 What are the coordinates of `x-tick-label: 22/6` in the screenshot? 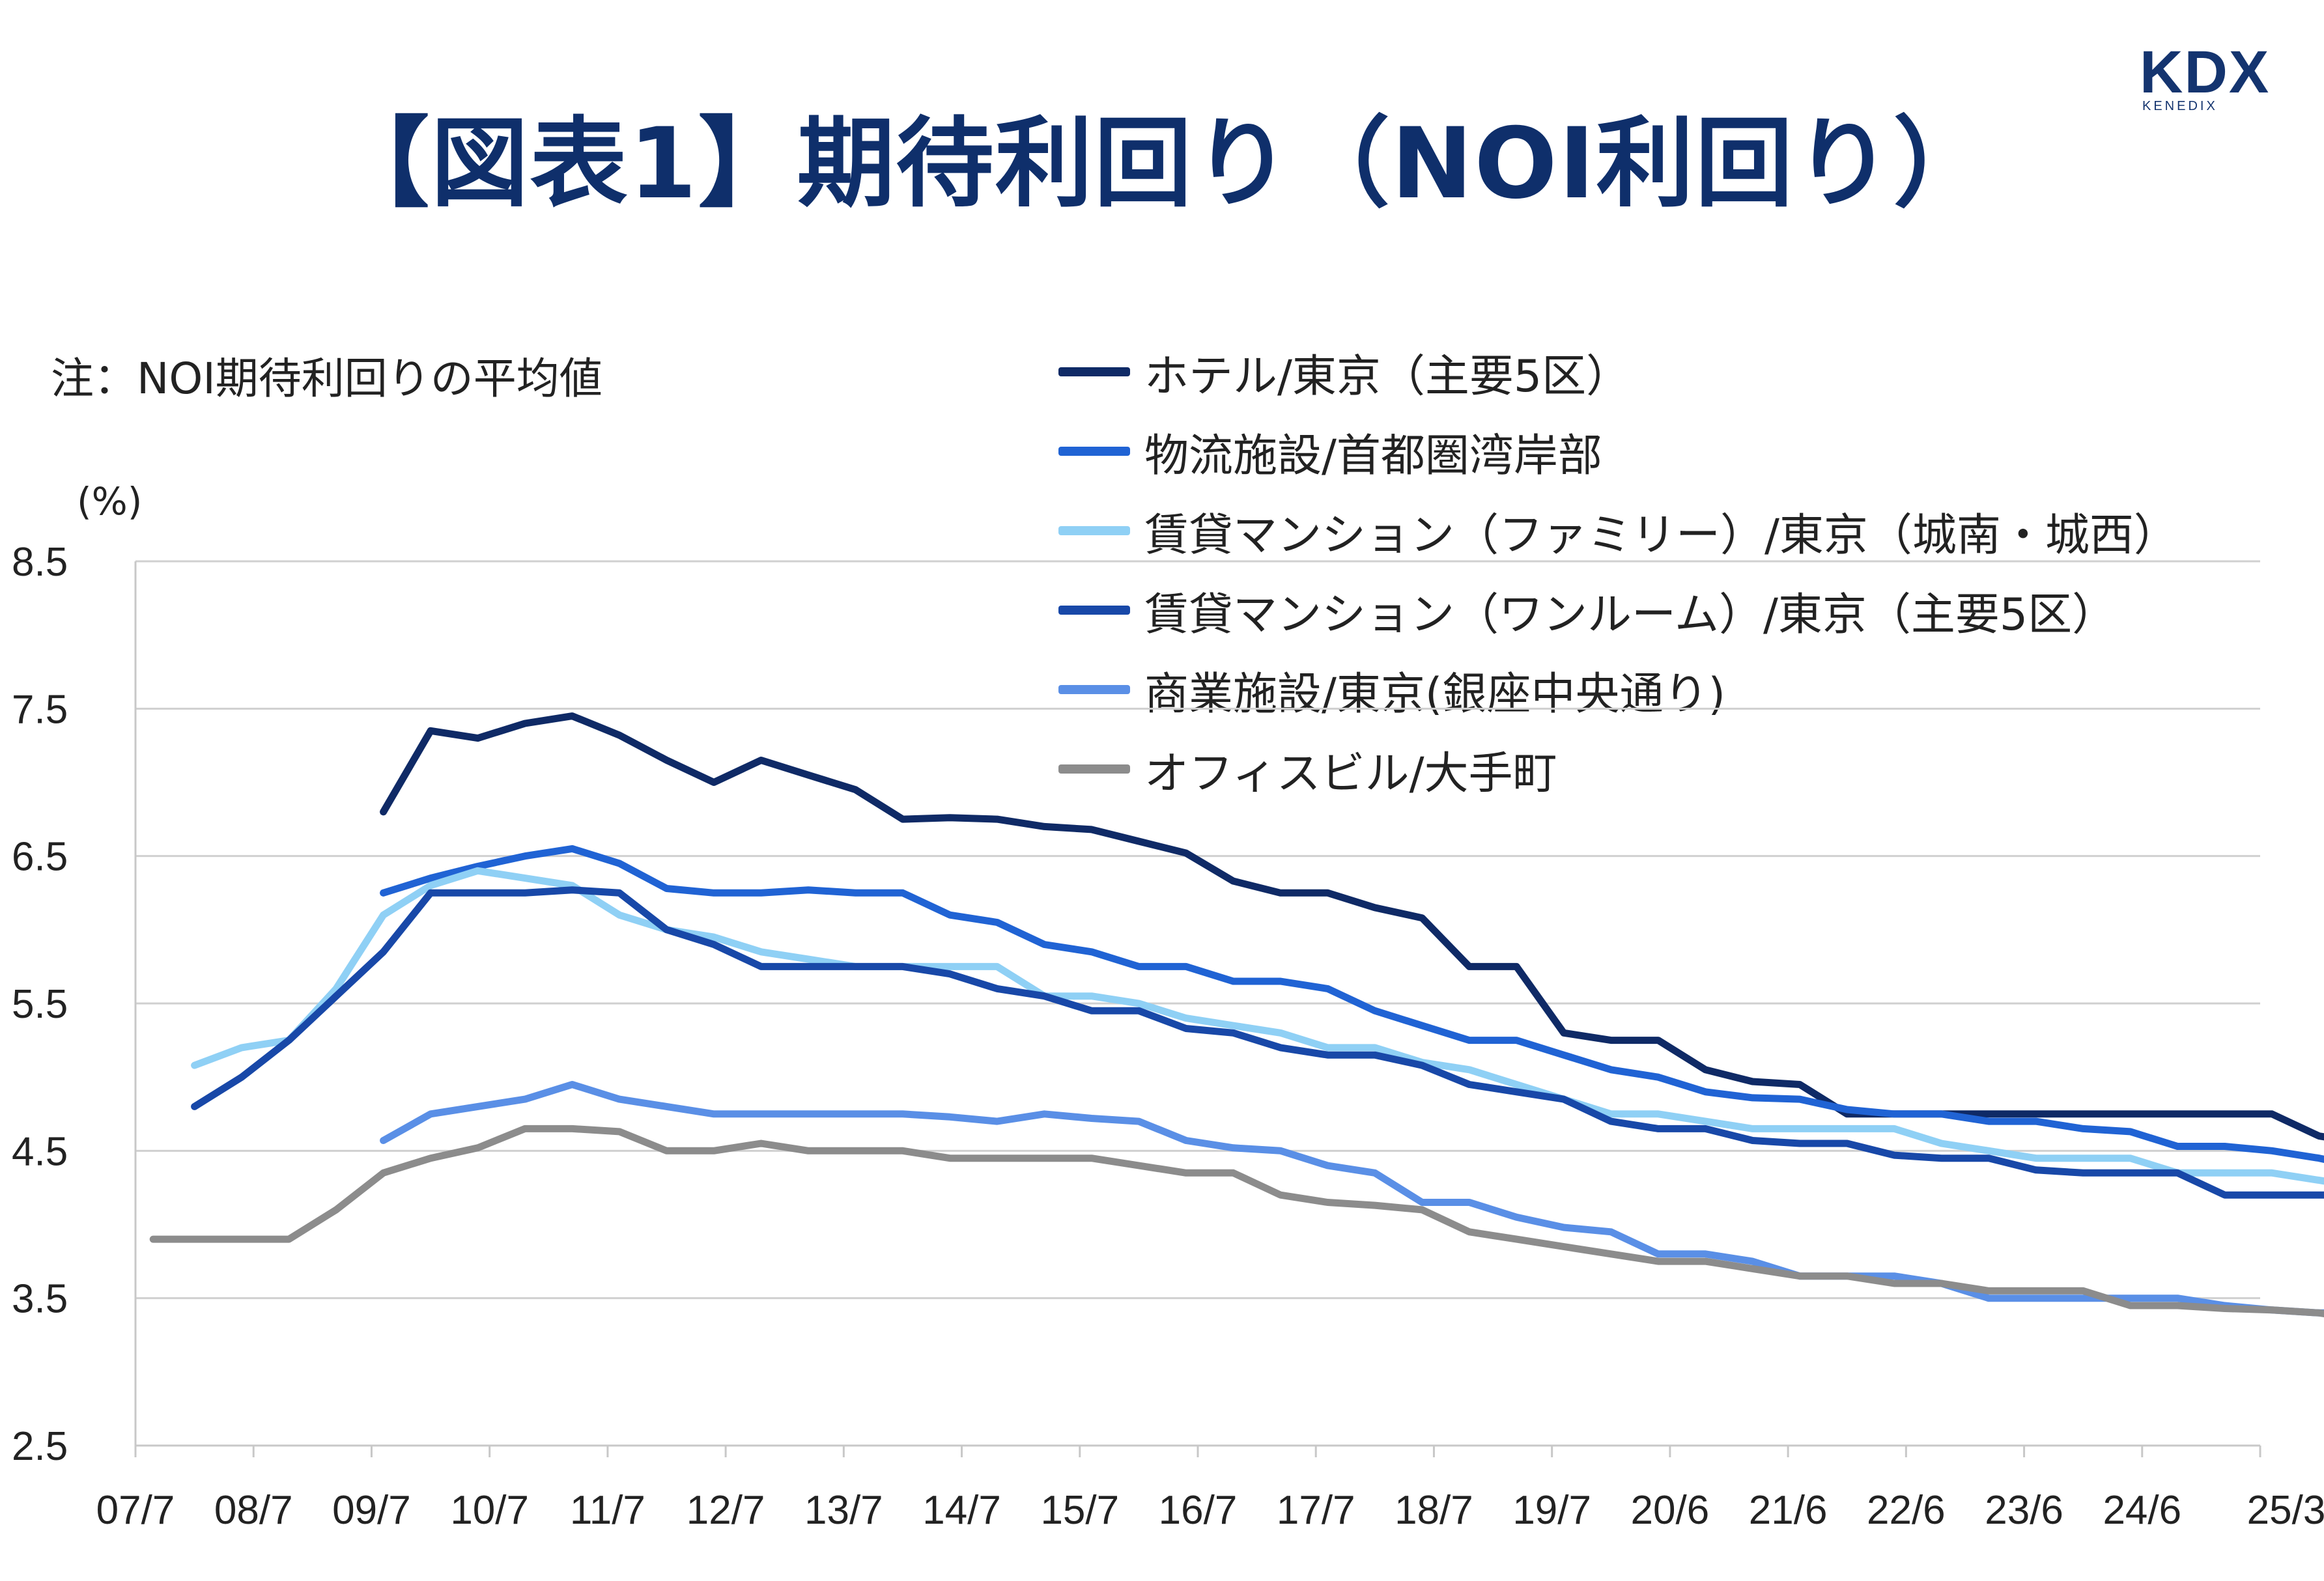 It's located at (1906, 1510).